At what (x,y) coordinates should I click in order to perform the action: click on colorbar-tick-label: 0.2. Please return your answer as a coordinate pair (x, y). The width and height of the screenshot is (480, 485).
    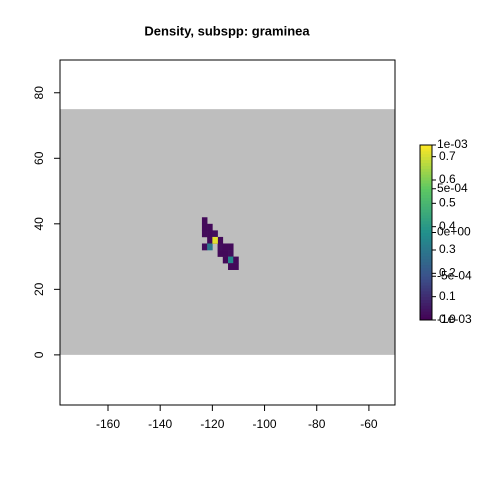
    Looking at the image, I should click on (447, 273).